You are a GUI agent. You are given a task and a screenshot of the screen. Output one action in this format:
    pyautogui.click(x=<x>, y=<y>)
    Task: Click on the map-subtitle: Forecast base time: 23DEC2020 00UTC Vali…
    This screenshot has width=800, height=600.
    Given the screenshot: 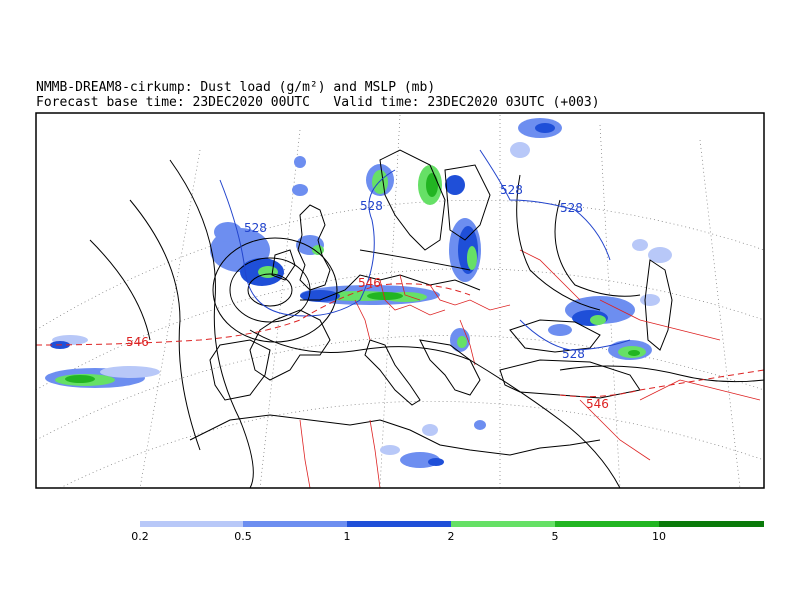 What is the action you would take?
    pyautogui.click(x=318, y=102)
    